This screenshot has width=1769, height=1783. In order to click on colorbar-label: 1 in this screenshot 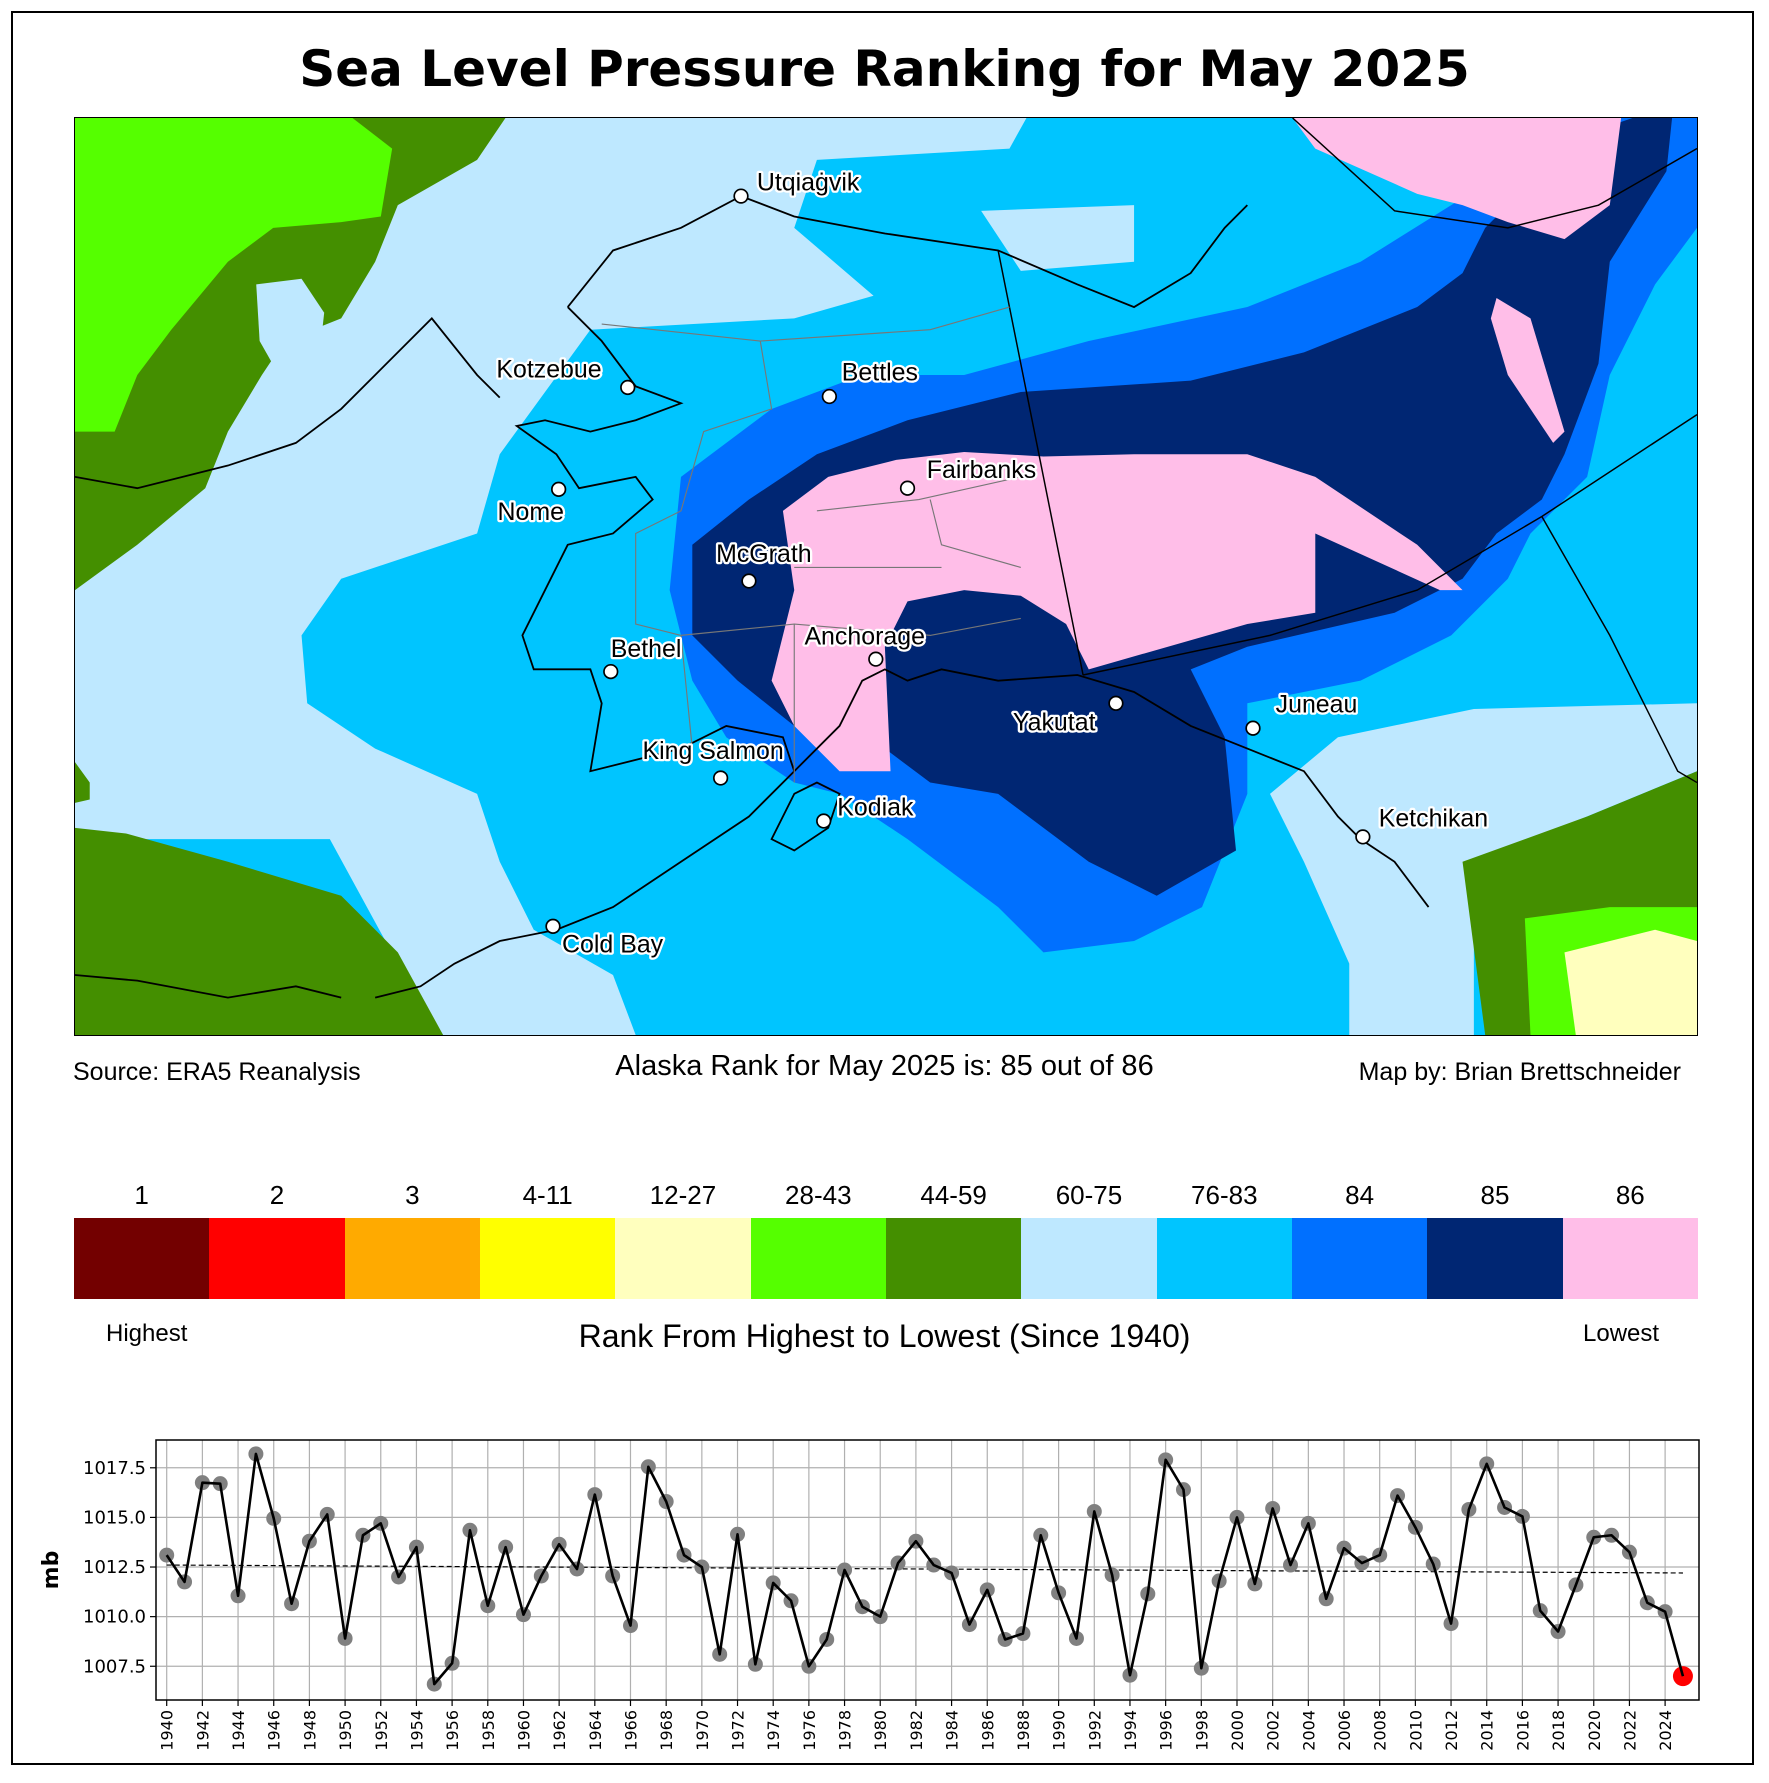, I will do `click(141, 1195)`.